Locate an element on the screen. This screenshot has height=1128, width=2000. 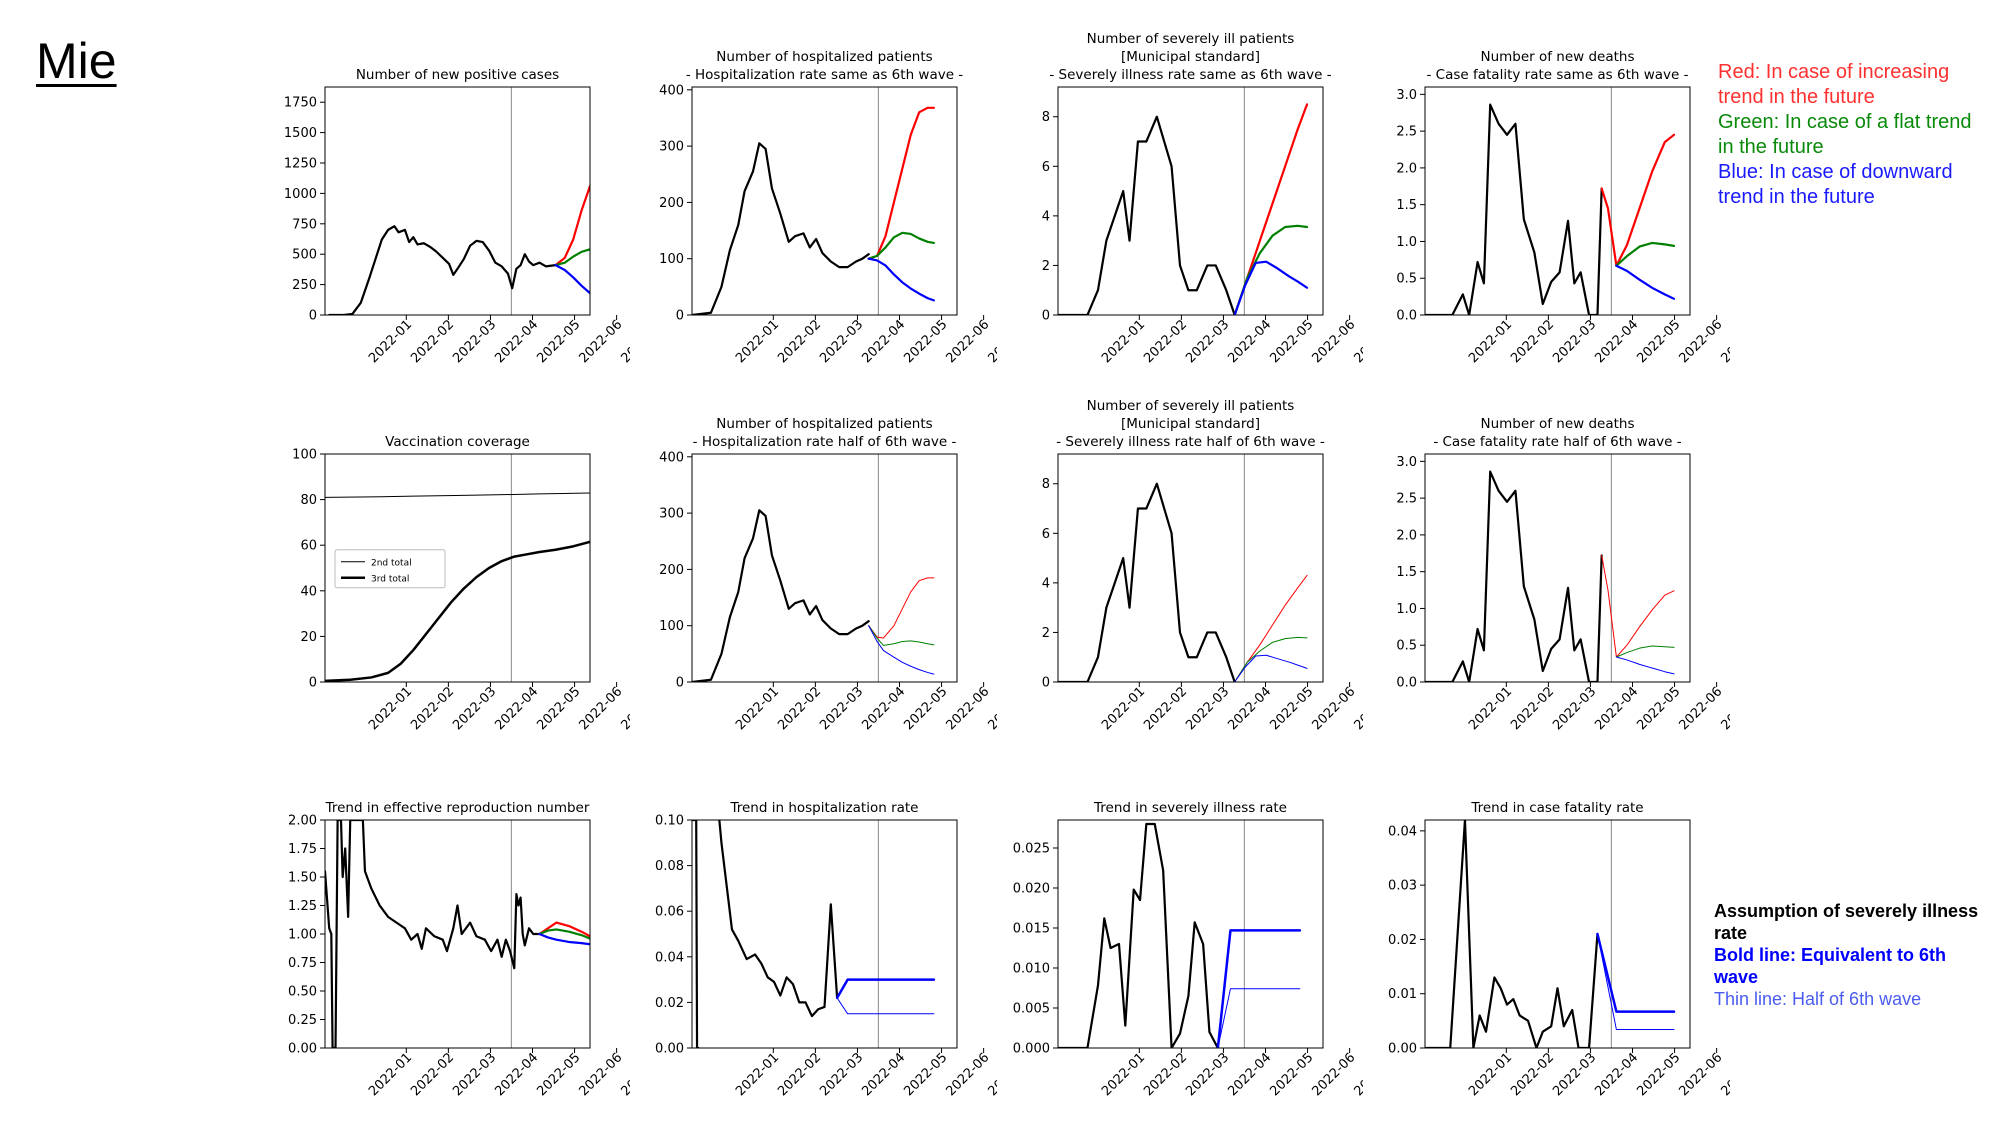
y-tick-label: 0.000 is located at coordinates (1031, 1049).